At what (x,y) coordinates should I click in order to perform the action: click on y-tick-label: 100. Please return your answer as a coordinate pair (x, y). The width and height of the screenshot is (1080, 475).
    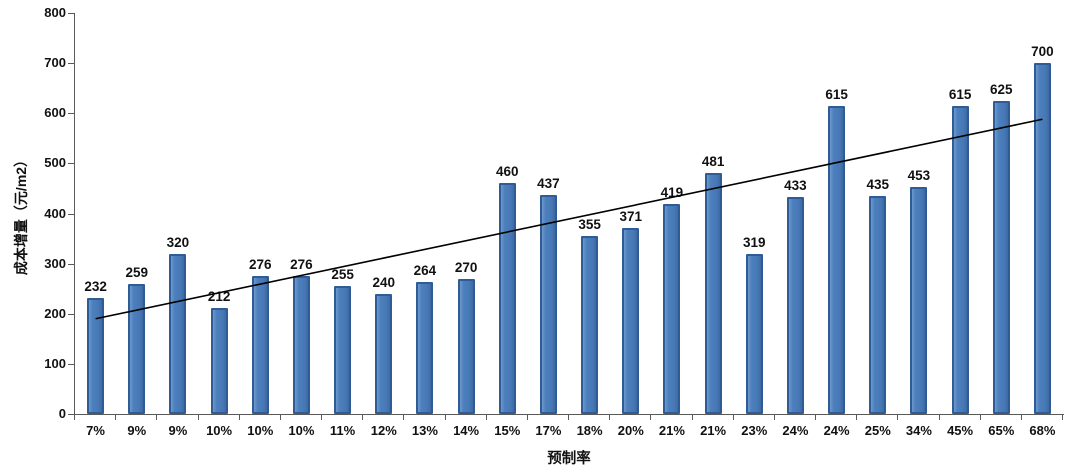
    Looking at the image, I should click on (55, 363).